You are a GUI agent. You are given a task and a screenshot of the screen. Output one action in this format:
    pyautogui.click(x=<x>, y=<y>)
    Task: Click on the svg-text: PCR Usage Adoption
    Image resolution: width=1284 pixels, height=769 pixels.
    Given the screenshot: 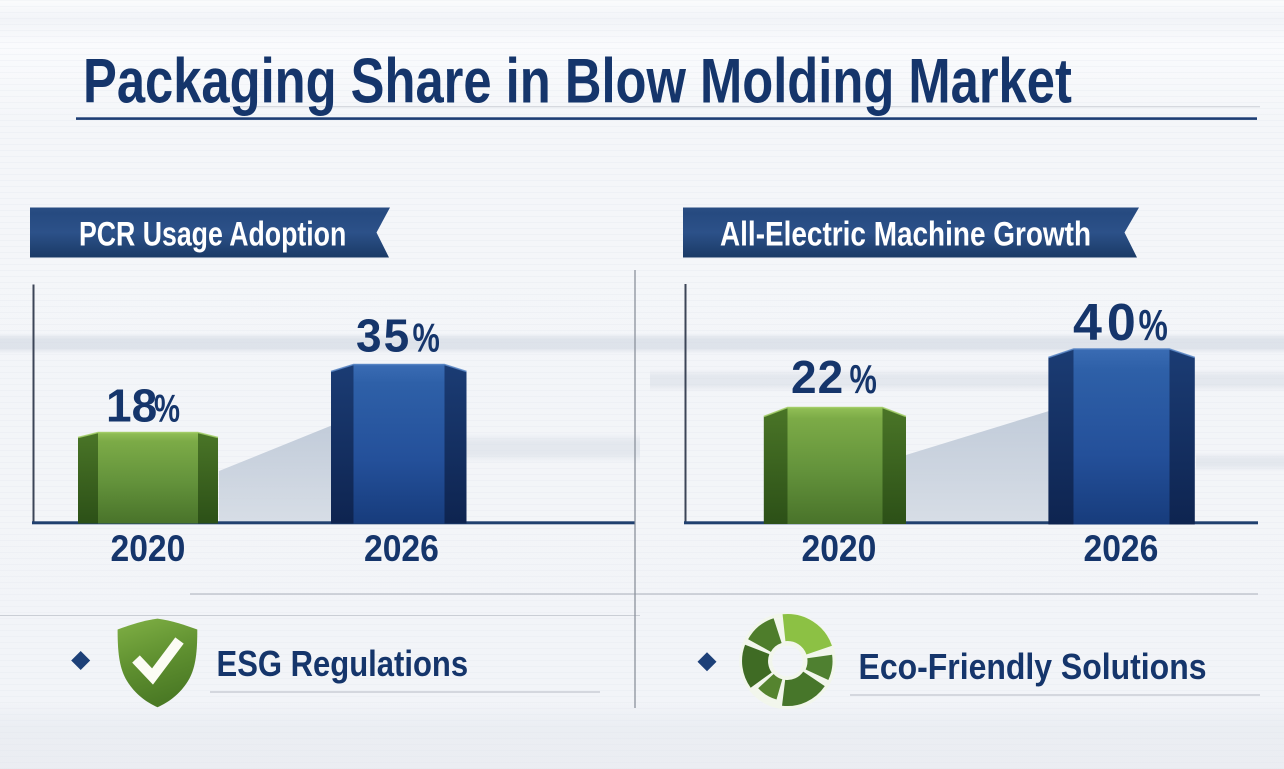 What is the action you would take?
    pyautogui.click(x=212, y=234)
    